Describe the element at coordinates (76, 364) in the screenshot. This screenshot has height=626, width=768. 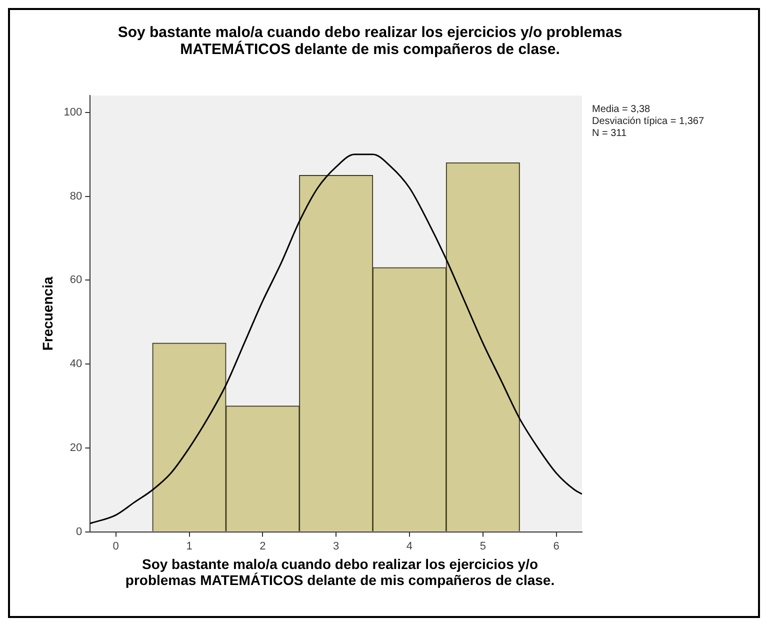
I see `y-tick-label: 40` at that location.